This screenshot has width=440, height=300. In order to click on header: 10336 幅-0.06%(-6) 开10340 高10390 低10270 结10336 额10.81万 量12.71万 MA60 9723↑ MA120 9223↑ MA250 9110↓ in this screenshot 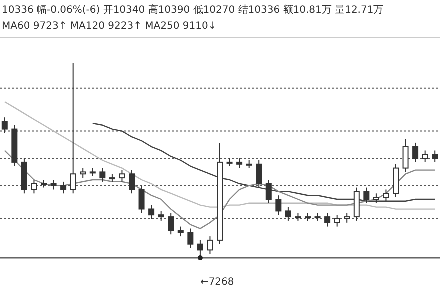, I will do `click(193, 18)`.